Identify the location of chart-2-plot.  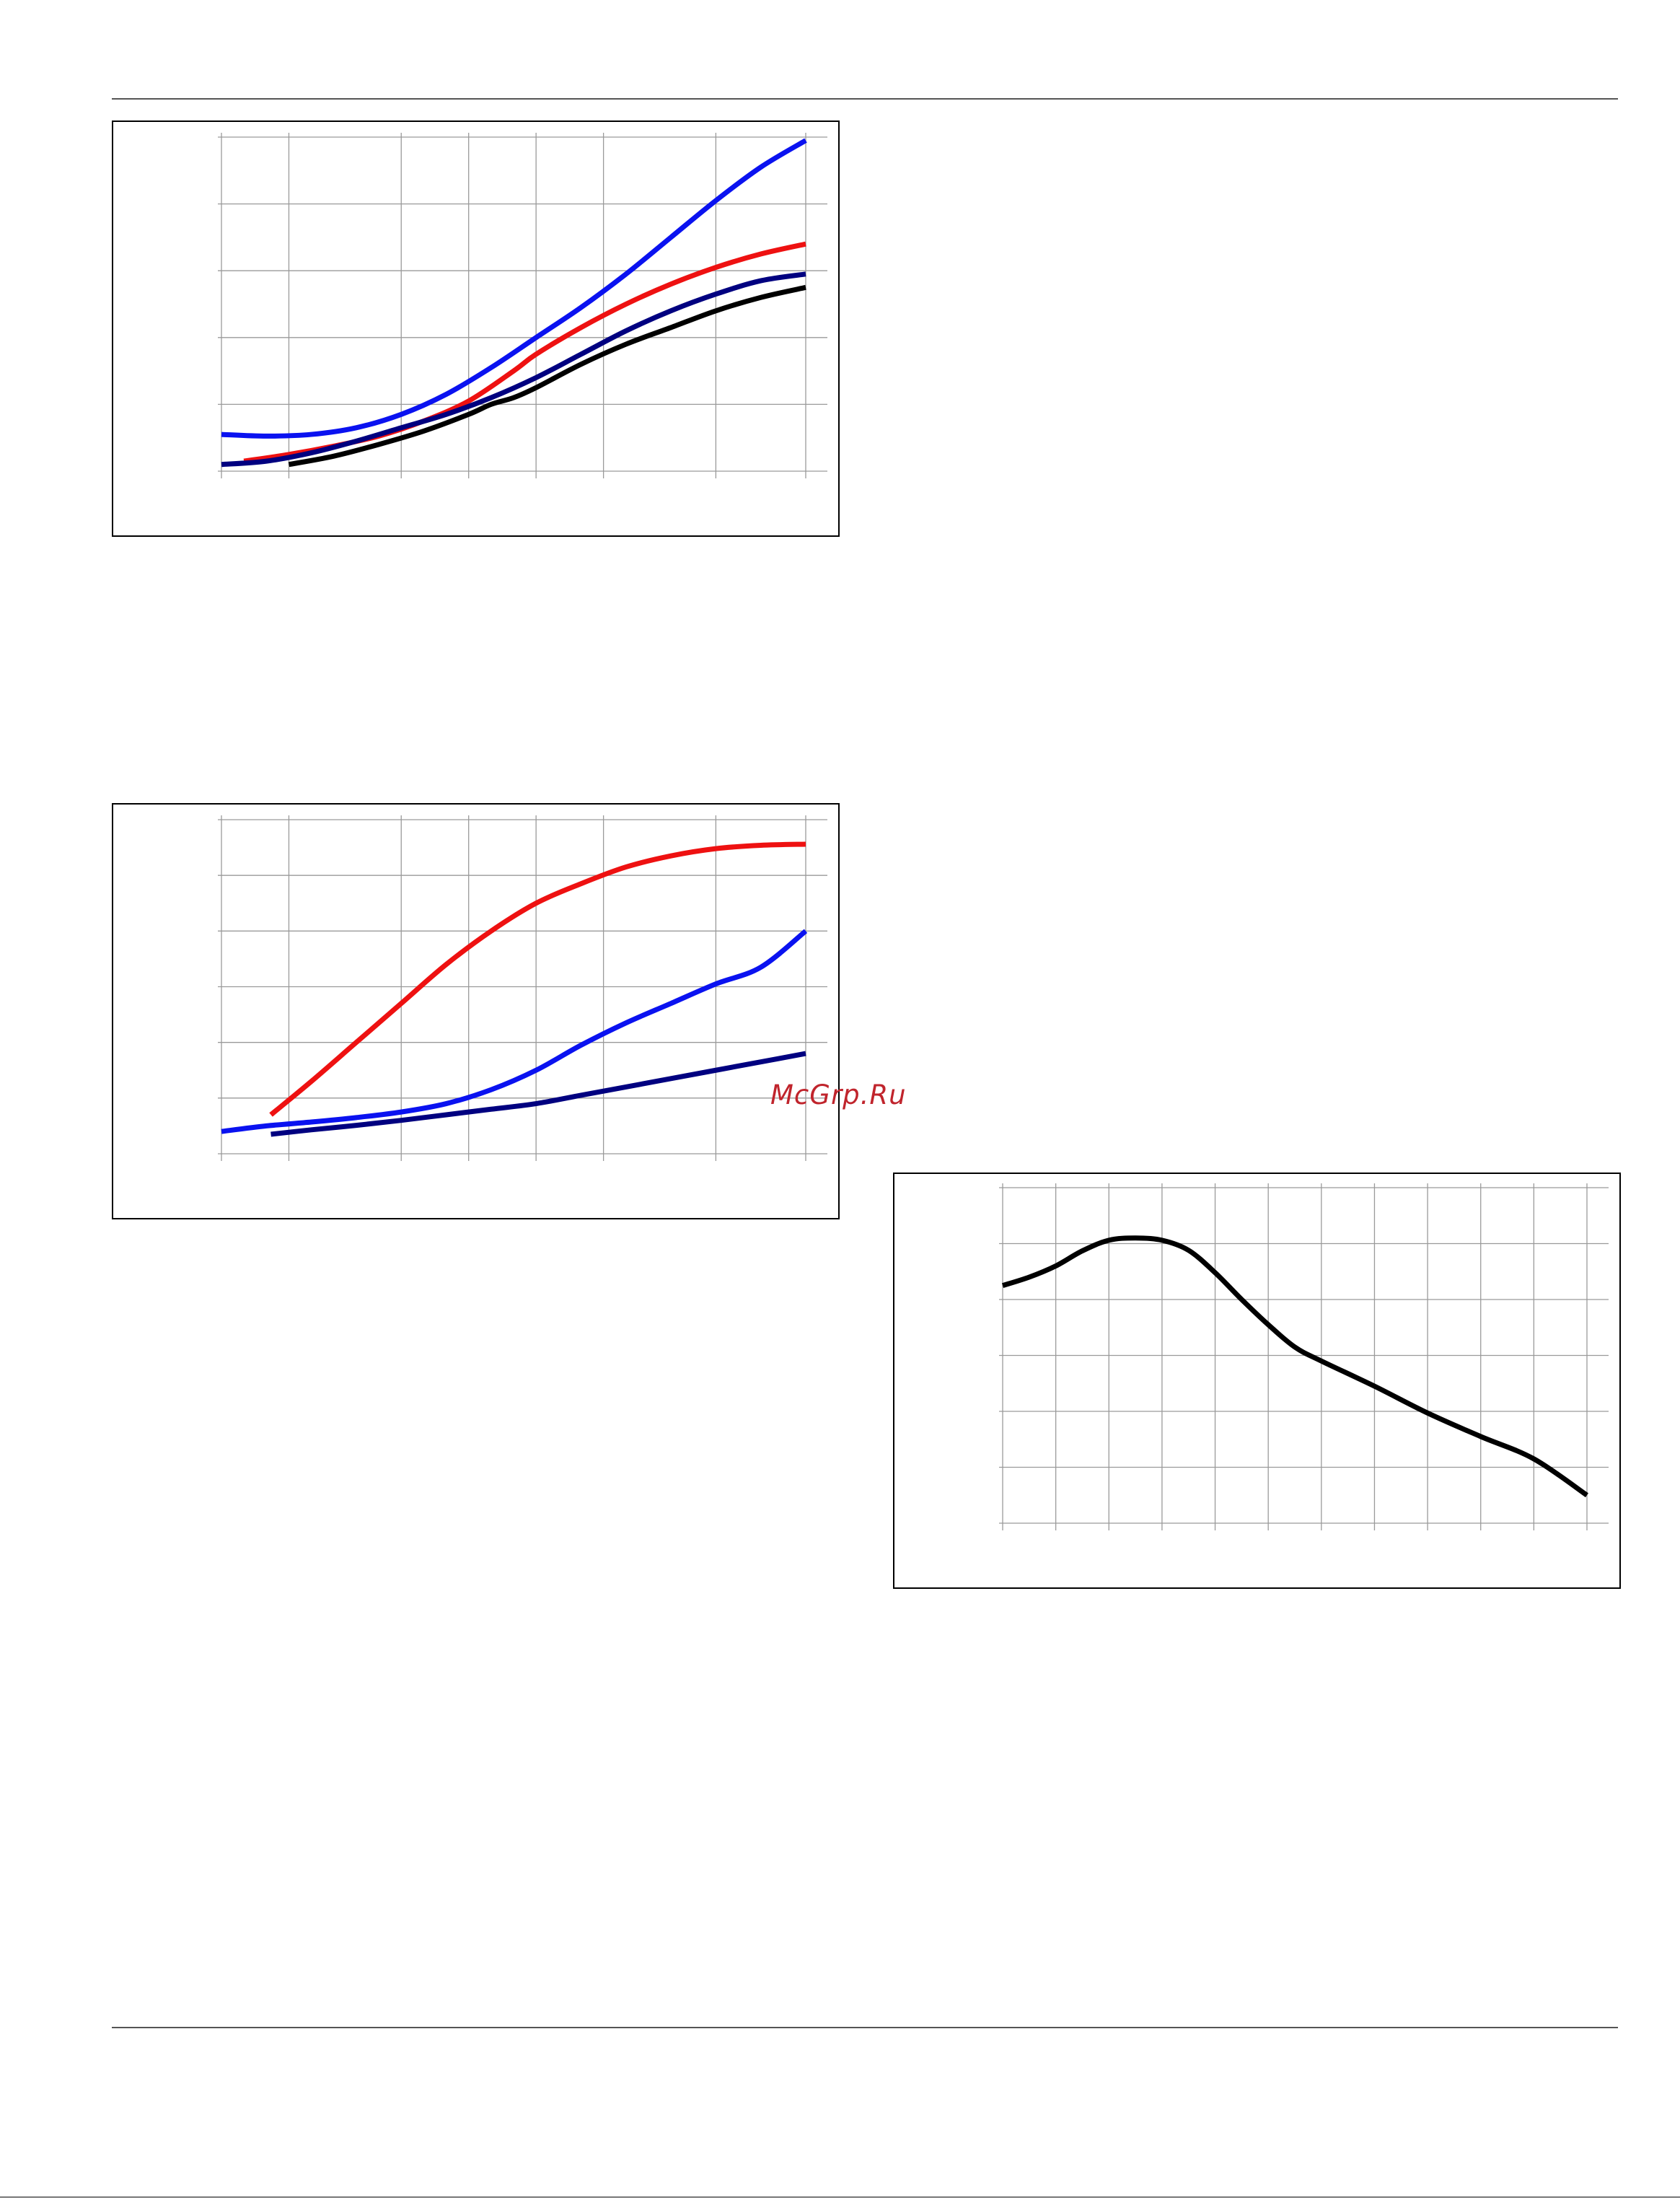
(522, 988).